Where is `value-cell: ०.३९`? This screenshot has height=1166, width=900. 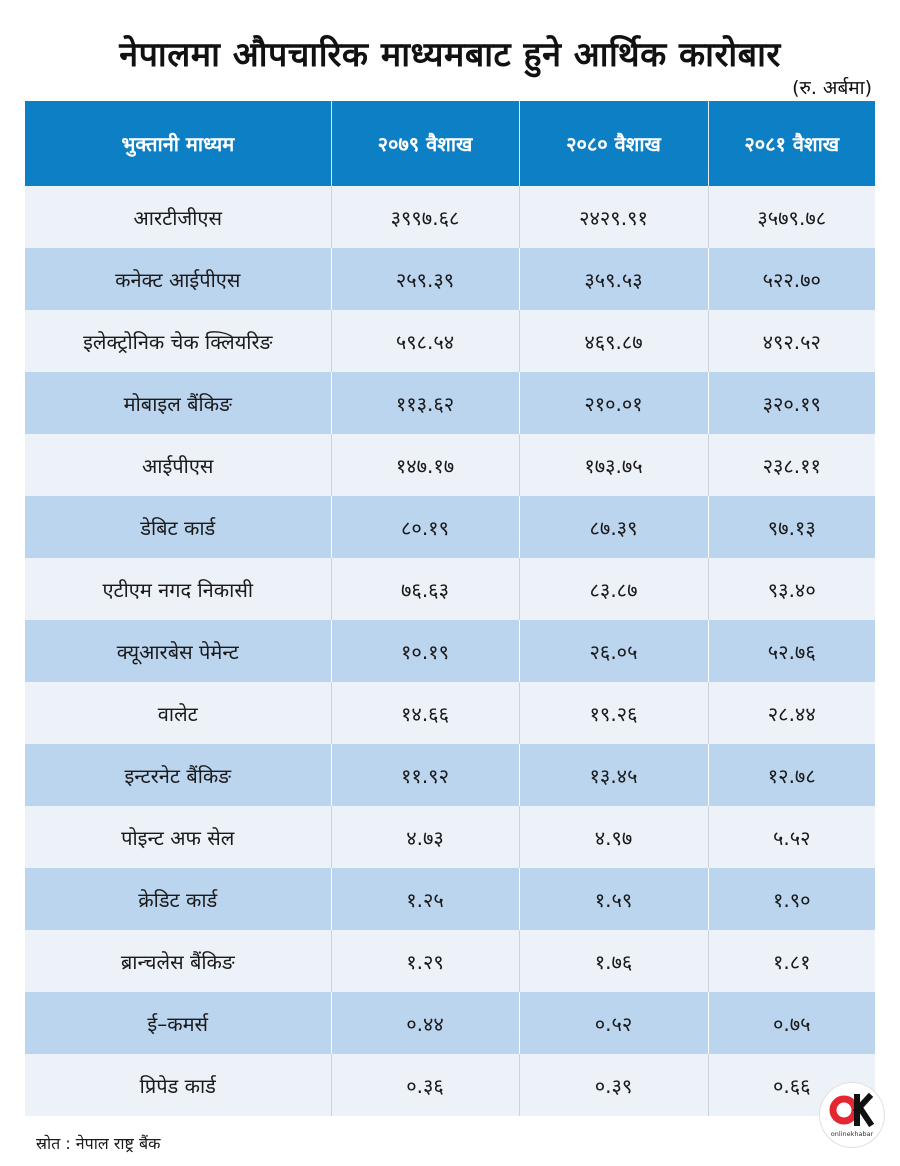
value-cell: ०.३९ is located at coordinates (614, 1085).